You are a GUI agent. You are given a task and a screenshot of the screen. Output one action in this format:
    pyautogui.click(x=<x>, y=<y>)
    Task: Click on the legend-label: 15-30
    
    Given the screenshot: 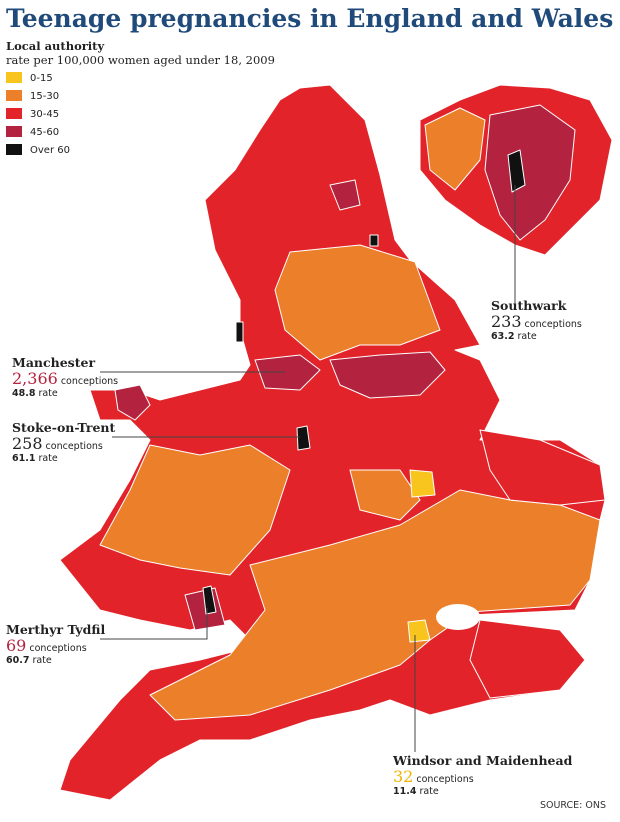 What is the action you would take?
    pyautogui.click(x=44, y=96)
    